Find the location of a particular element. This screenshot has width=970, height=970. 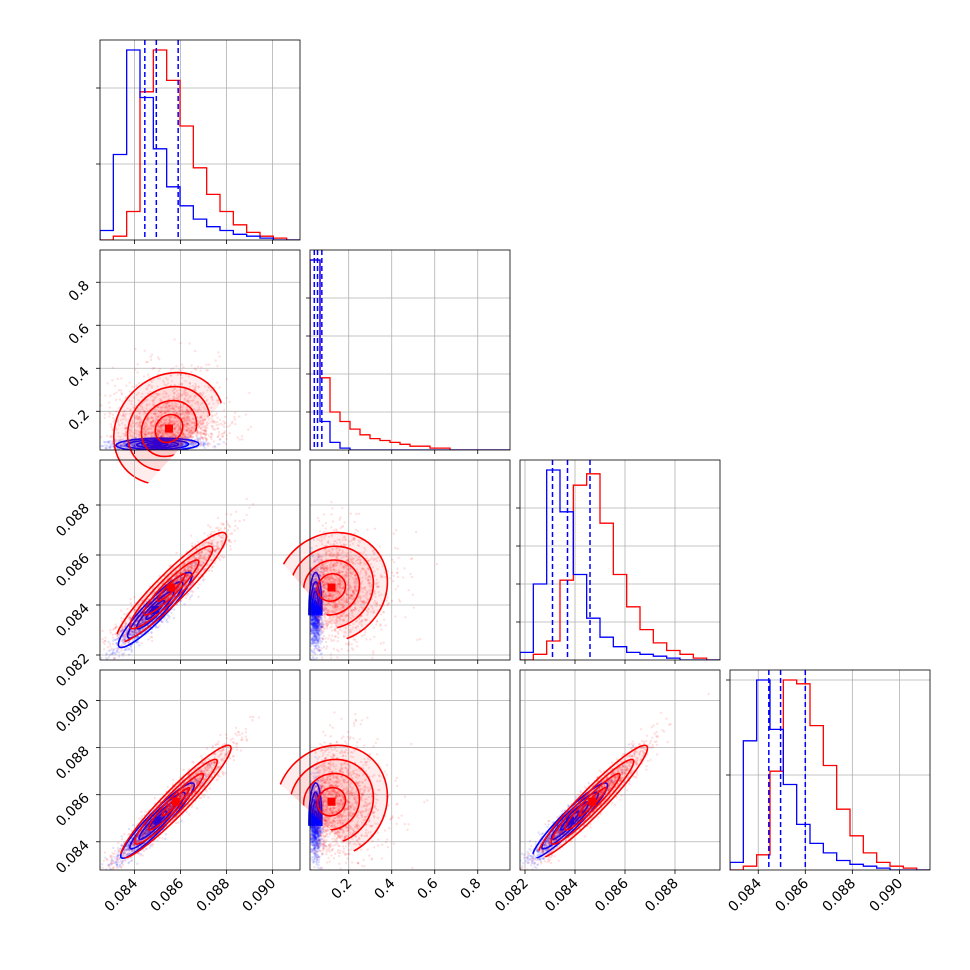

density-peak-red is located at coordinates (168, 428).